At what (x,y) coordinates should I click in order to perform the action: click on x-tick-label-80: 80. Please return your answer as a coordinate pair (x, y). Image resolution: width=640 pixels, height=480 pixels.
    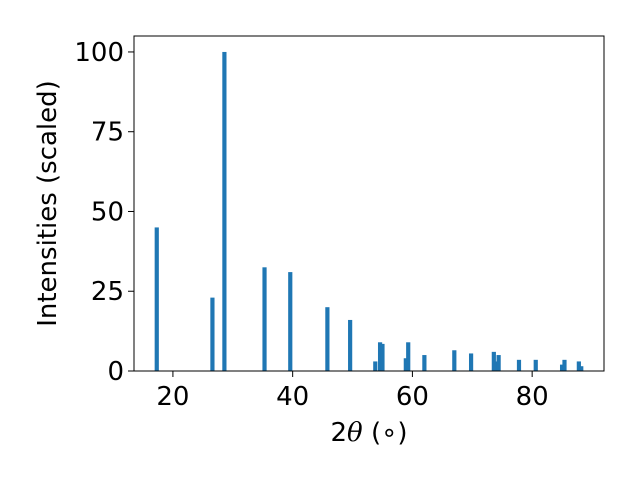
    Looking at the image, I should click on (532, 397).